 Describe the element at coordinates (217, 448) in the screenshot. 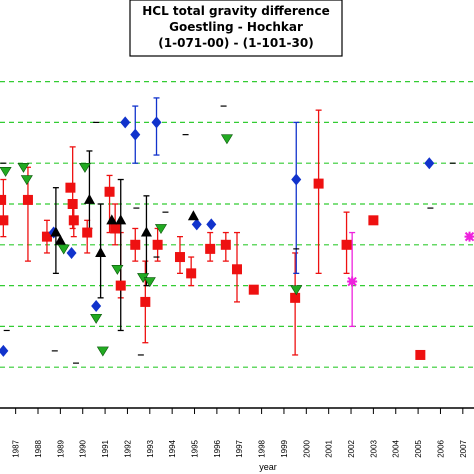

I see `x-tick-label-1996: 1996` at that location.